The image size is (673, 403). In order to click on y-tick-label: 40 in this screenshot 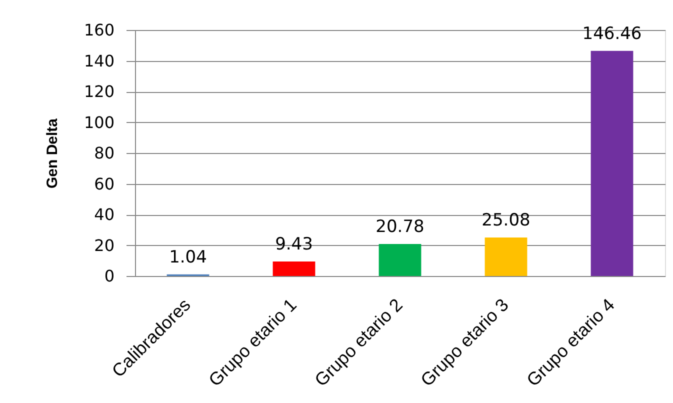, I will do `click(104, 214)`.